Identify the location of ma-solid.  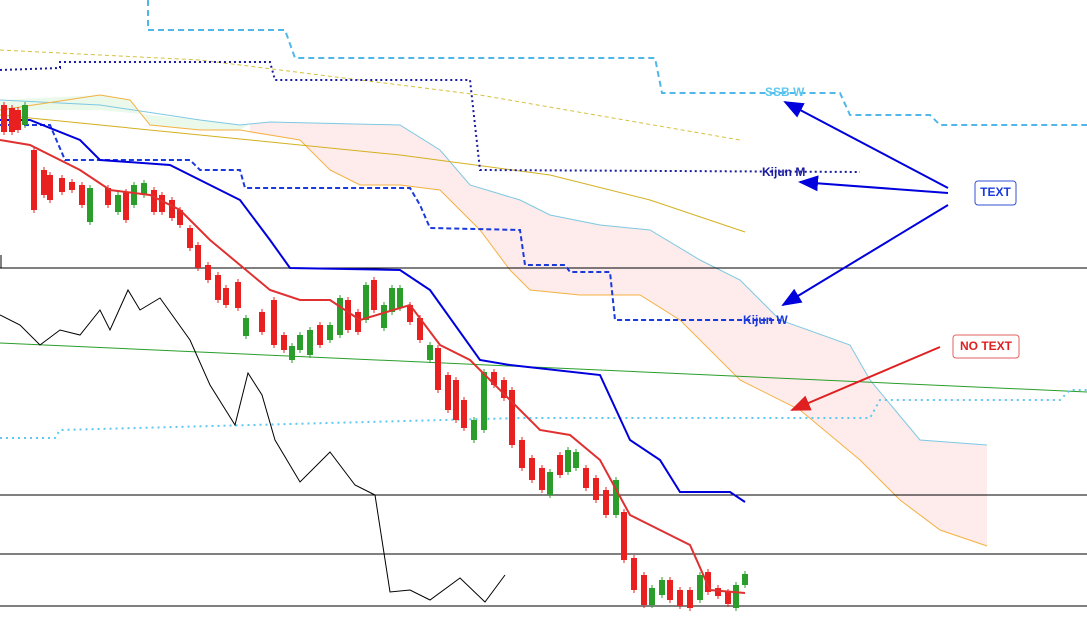
(373, 173).